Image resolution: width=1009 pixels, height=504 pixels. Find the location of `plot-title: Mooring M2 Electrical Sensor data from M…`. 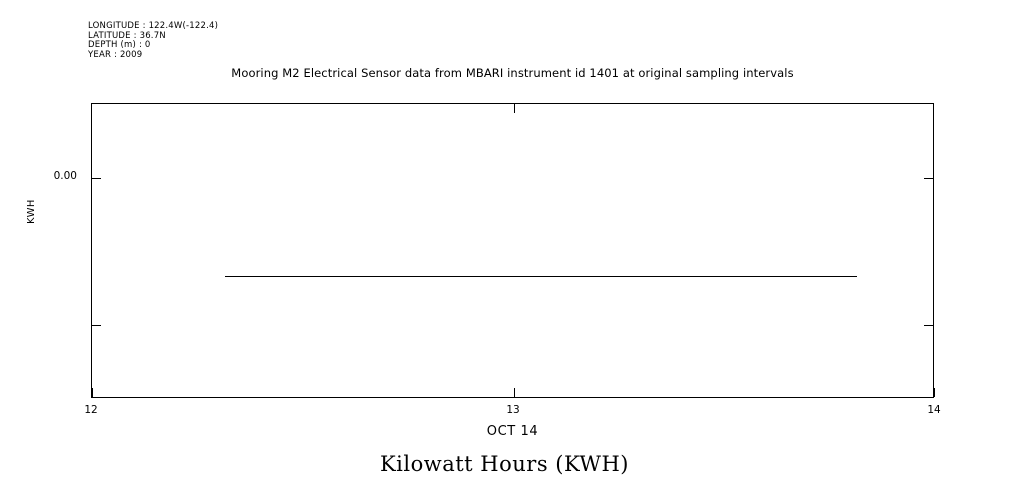

plot-title: Mooring M2 Electrical Sensor data from M… is located at coordinates (512, 73).